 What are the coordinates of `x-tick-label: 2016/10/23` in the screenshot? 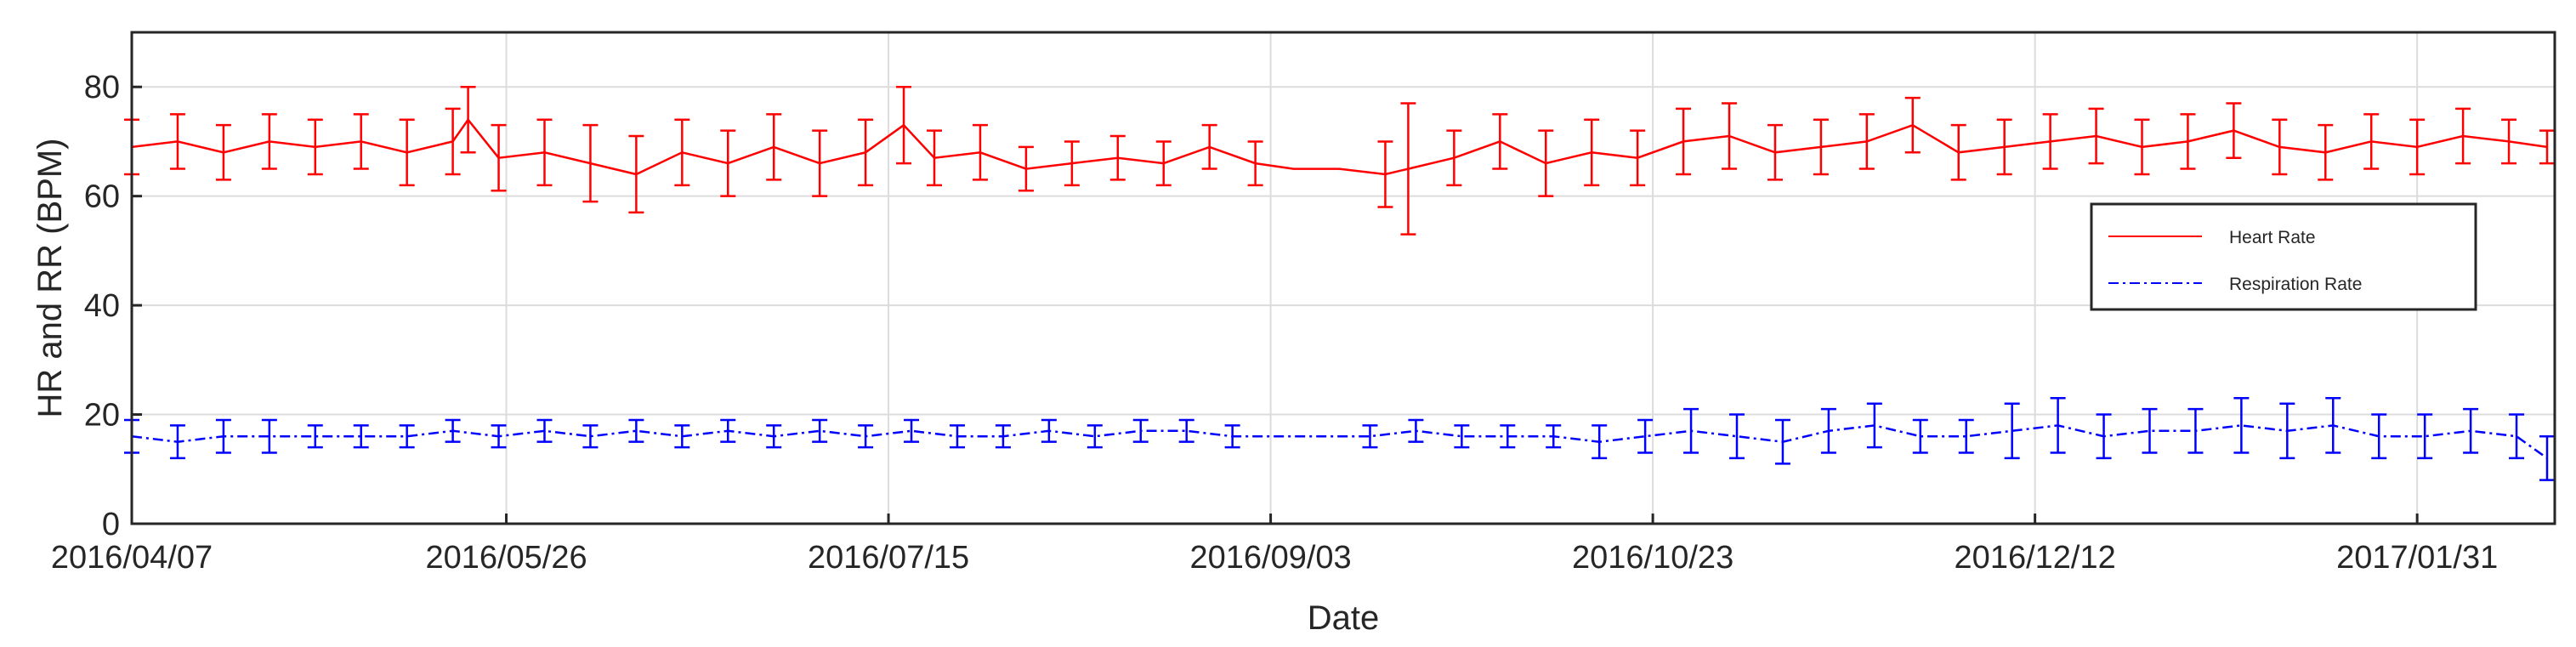 It's located at (1653, 558).